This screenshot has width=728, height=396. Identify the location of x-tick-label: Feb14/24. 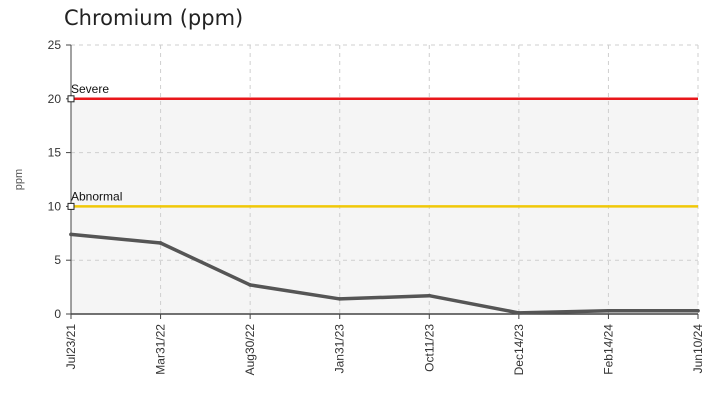
(608, 349).